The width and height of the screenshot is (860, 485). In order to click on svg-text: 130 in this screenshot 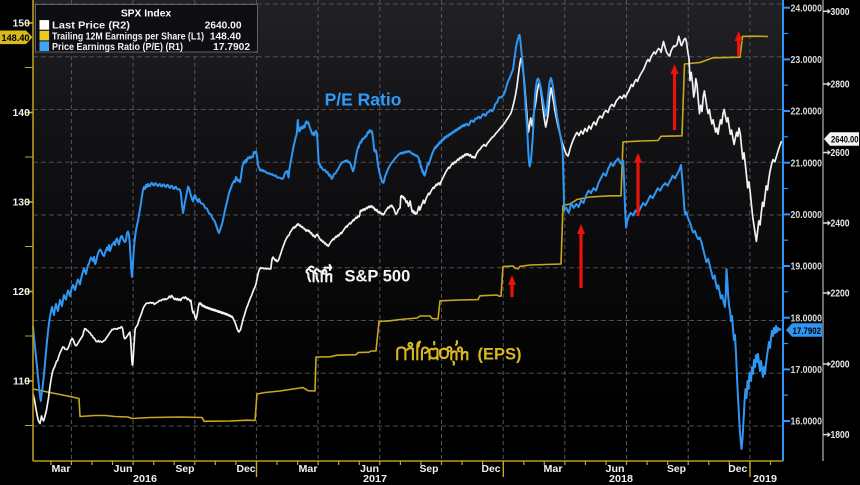, I will do `click(21, 203)`.